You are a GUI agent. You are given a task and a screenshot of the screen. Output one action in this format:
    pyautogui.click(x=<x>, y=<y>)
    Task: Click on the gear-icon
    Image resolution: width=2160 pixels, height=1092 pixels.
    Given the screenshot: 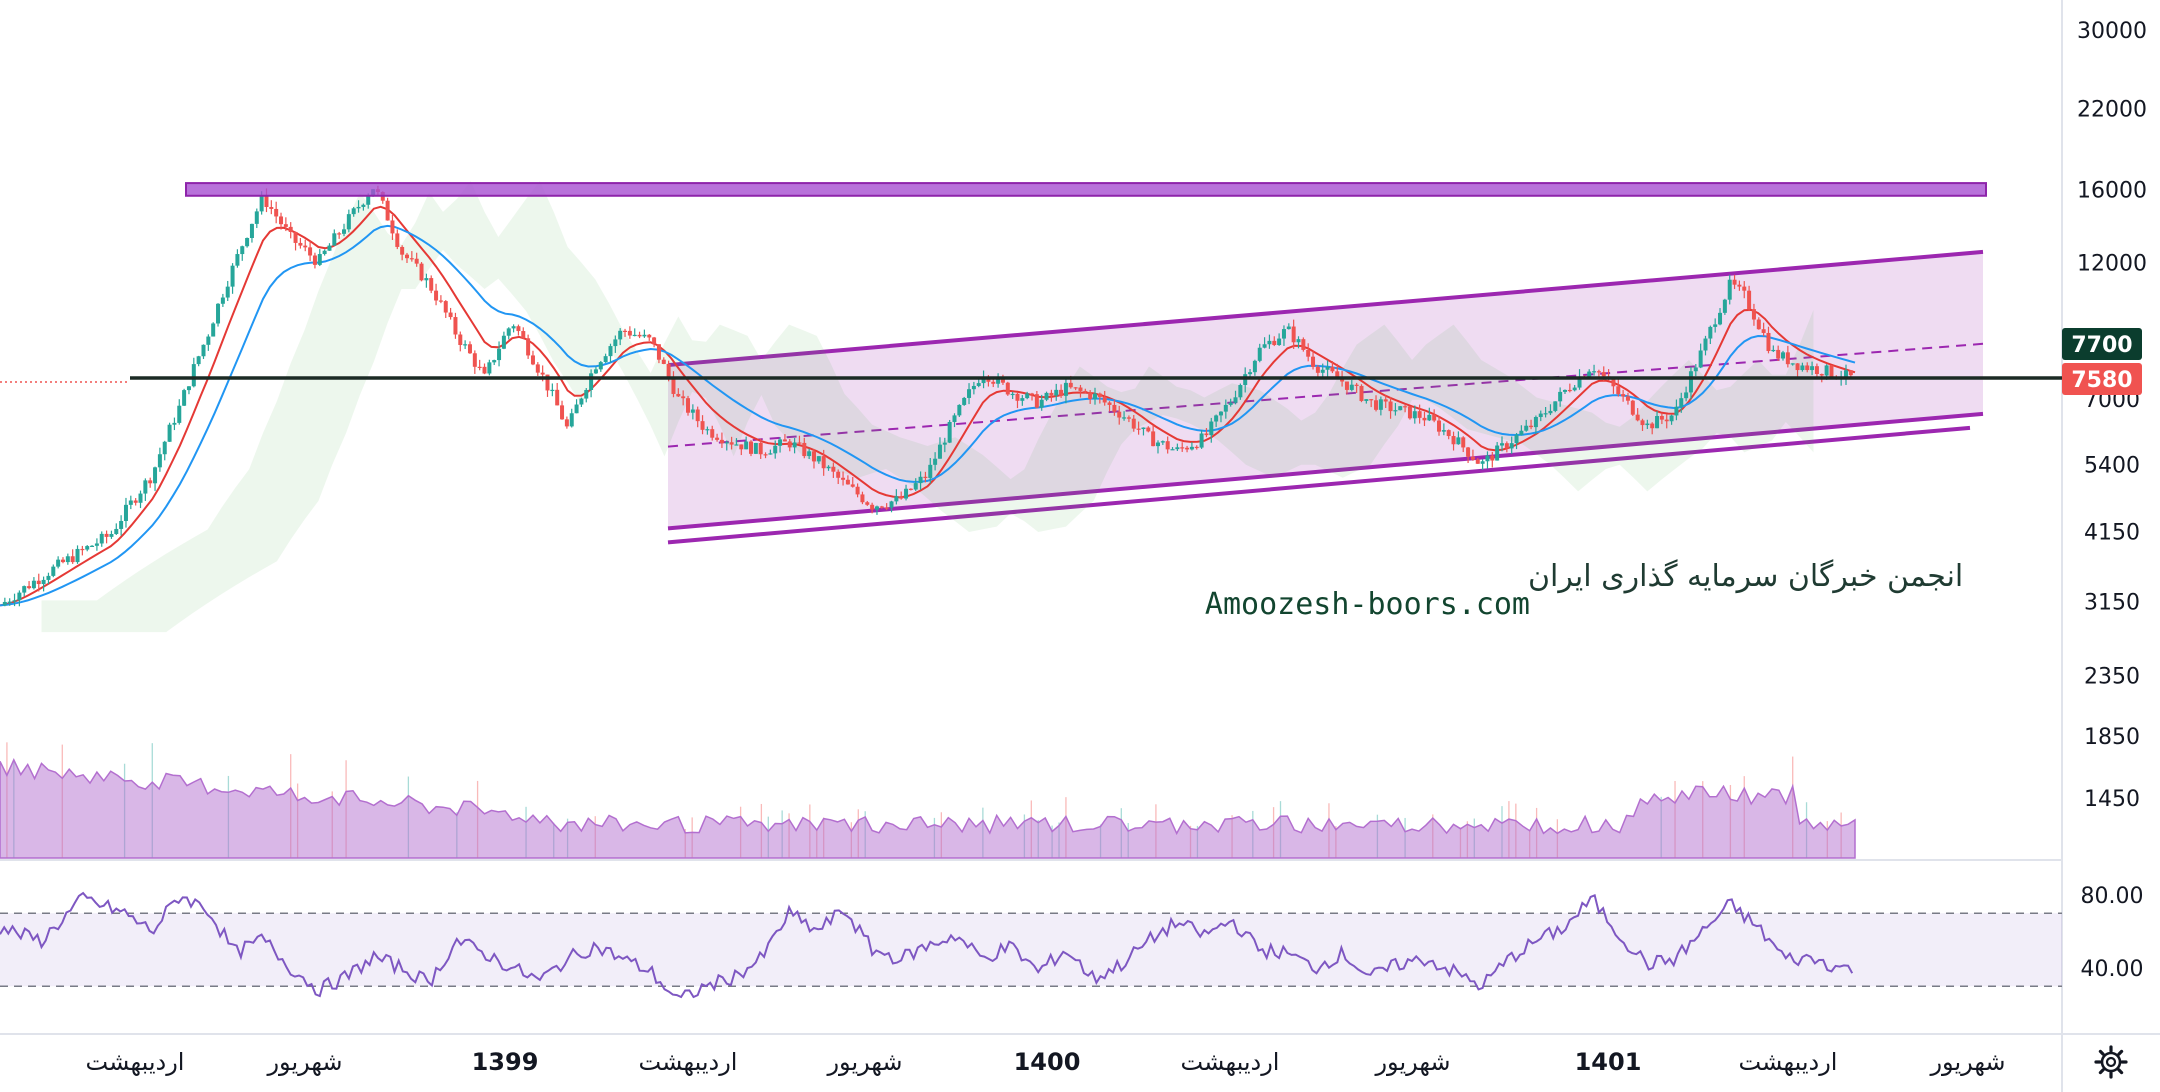 What is the action you would take?
    pyautogui.click(x=2111, y=1062)
    